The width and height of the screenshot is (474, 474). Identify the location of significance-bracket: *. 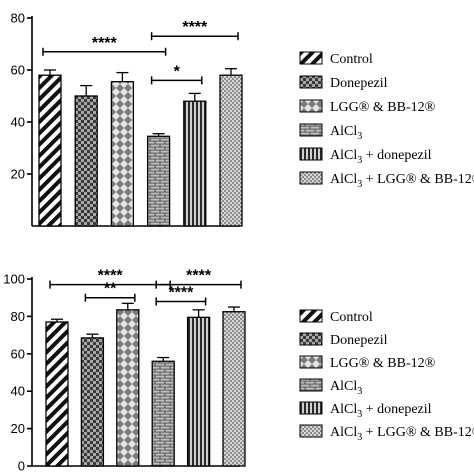
(176, 74).